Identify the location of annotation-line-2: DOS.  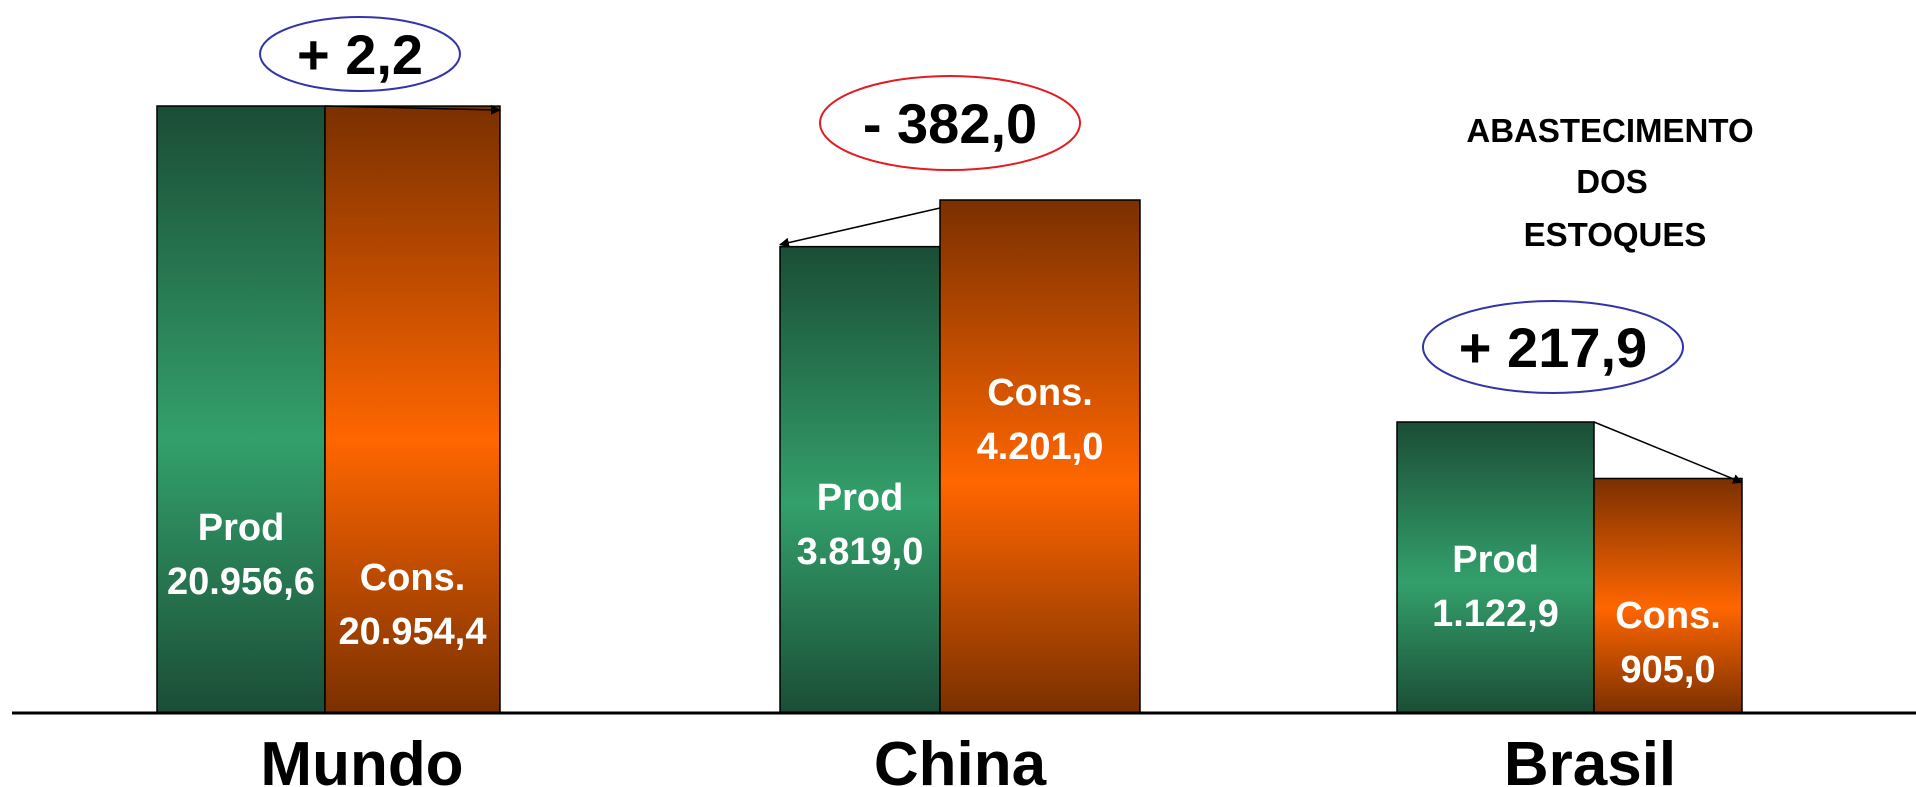
(1612, 181).